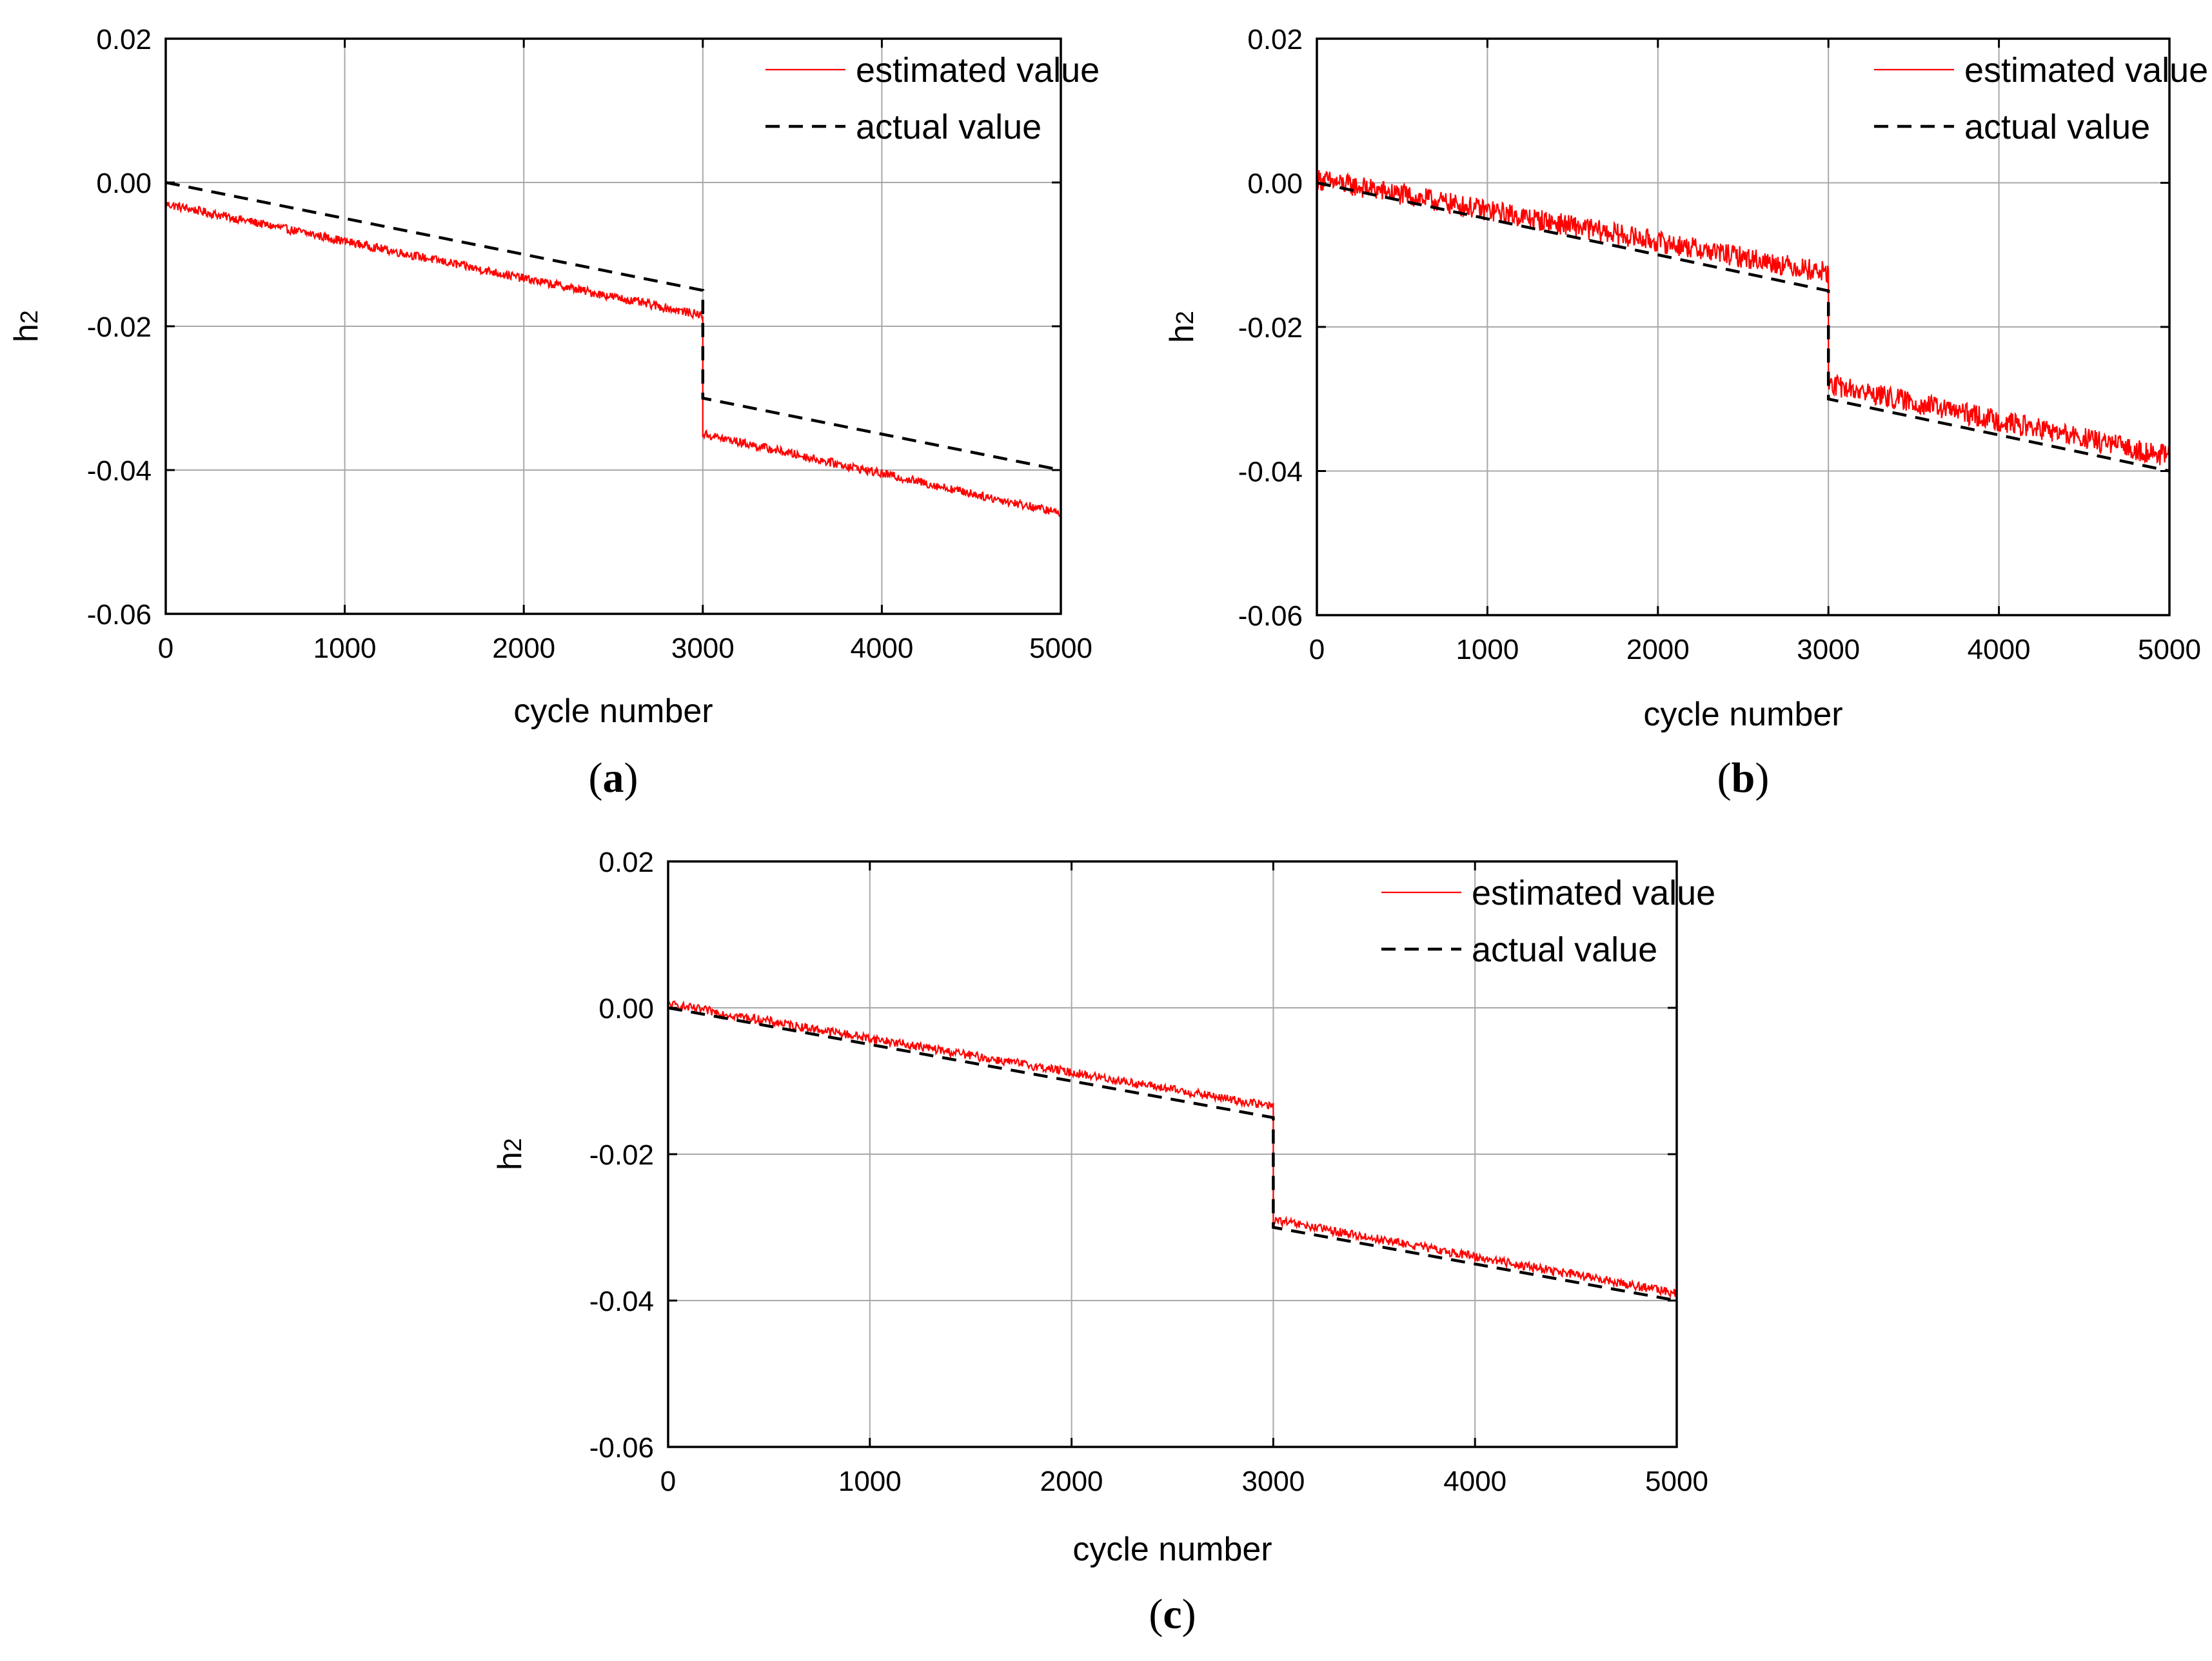 Image resolution: width=2212 pixels, height=1661 pixels. I want to click on panel-label: (b), so click(1743, 777).